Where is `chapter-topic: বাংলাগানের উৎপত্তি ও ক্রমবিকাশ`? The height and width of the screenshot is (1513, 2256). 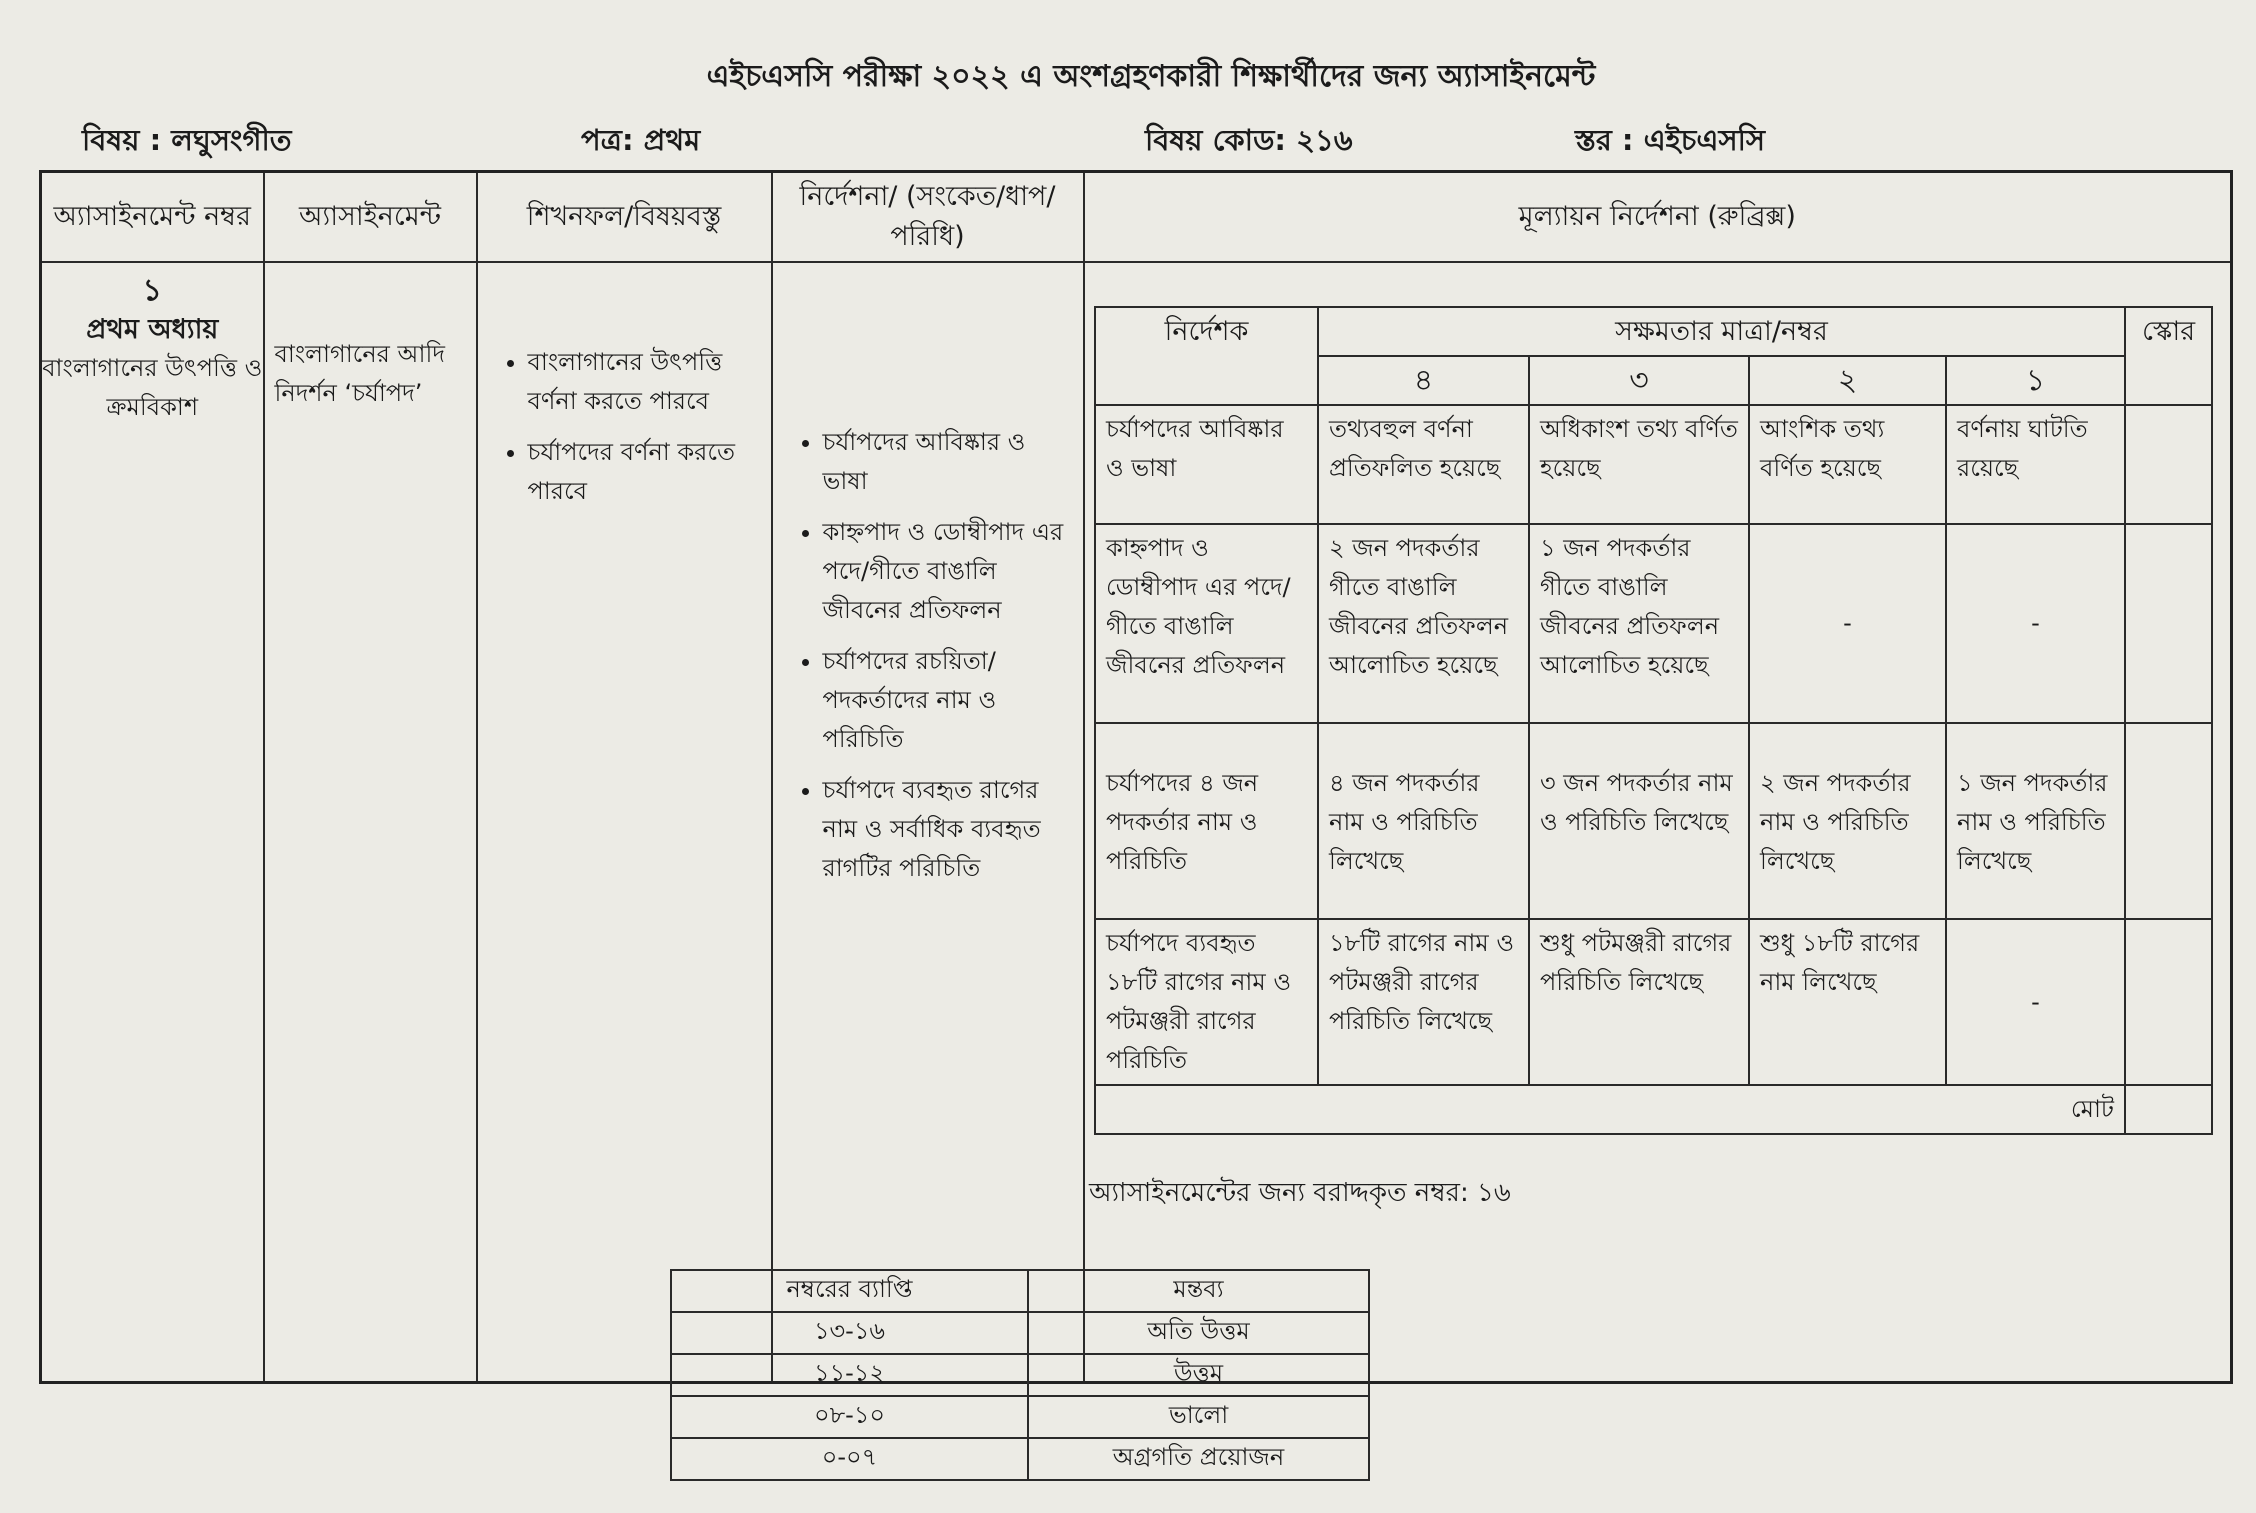 chapter-topic: বাংলাগানের উৎপত্তি ও ক্রমবিকাশ is located at coordinates (152, 387).